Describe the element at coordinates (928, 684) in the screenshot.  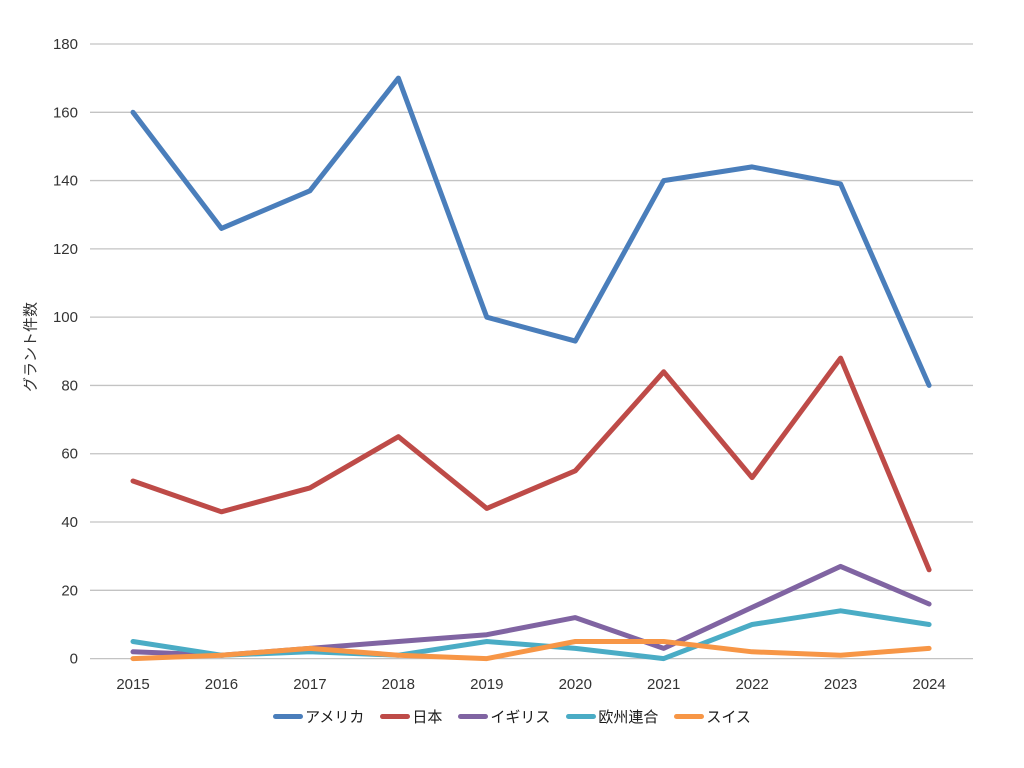
I see `x-tick-label: 2024` at that location.